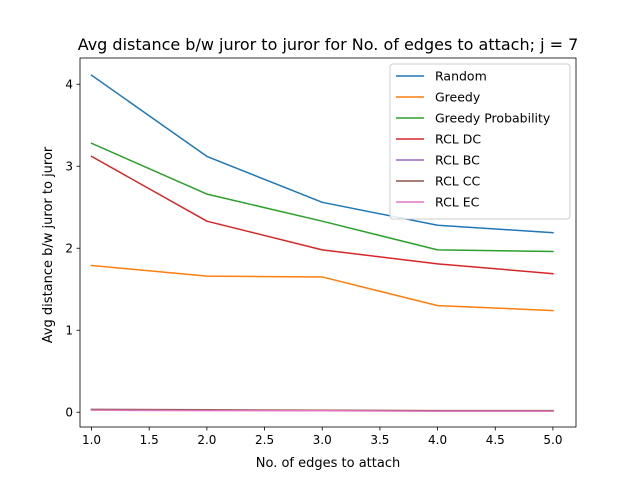  What do you see at coordinates (149, 440) in the screenshot?
I see `x-tick-label: 1.5` at bounding box center [149, 440].